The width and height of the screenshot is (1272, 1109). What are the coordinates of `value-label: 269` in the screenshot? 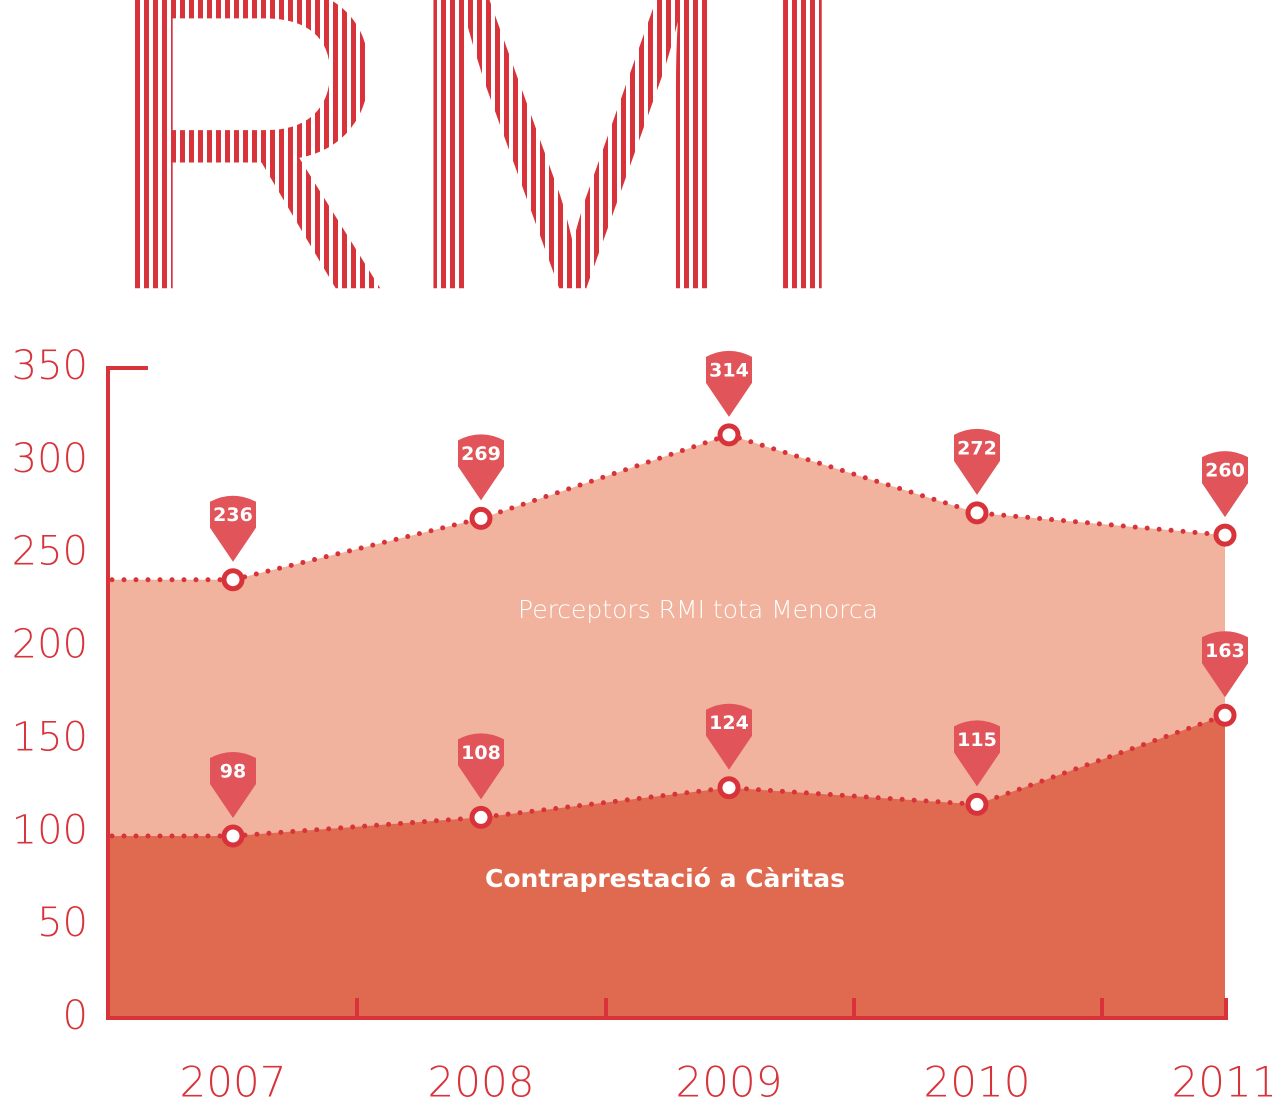 It's located at (481, 454).